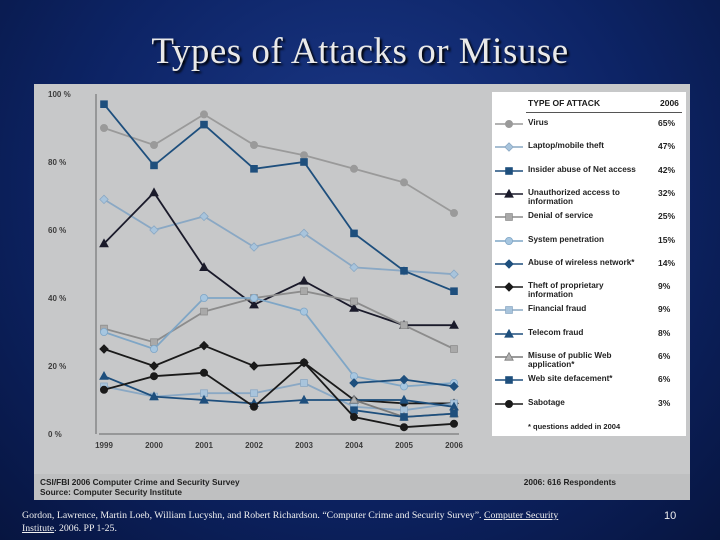 This screenshot has width=720, height=540. I want to click on legend-value: 42%, so click(667, 169).